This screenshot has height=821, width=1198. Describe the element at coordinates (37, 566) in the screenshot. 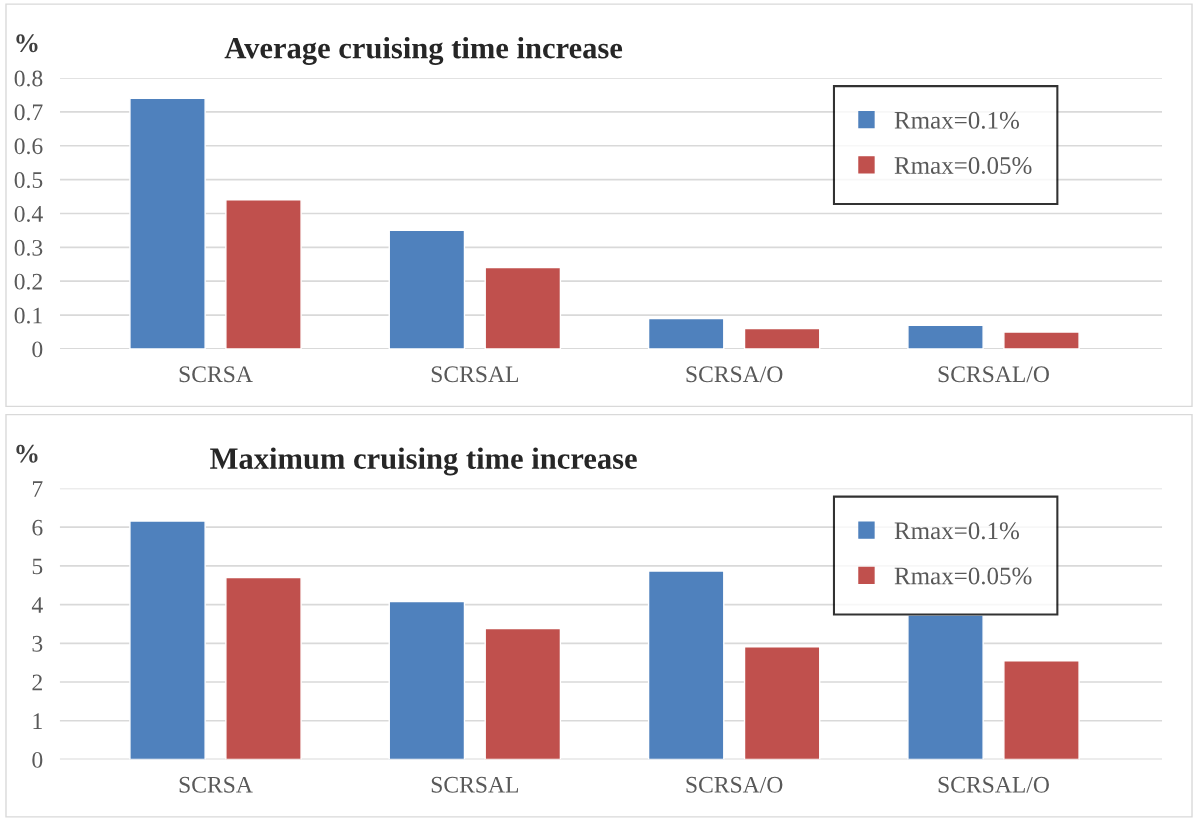

I see `y-tick-label: 5` at that location.